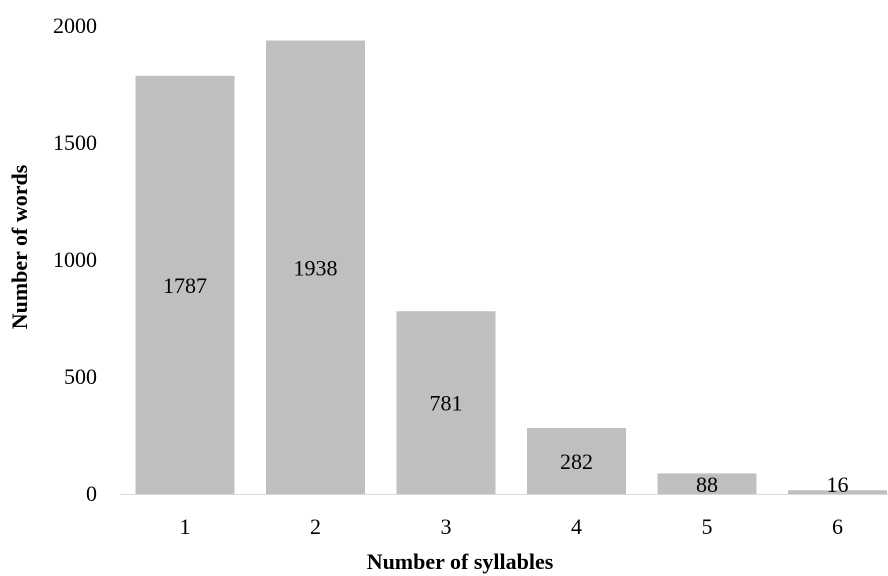  What do you see at coordinates (19, 246) in the screenshot?
I see `y-axis-title: Number of words` at bounding box center [19, 246].